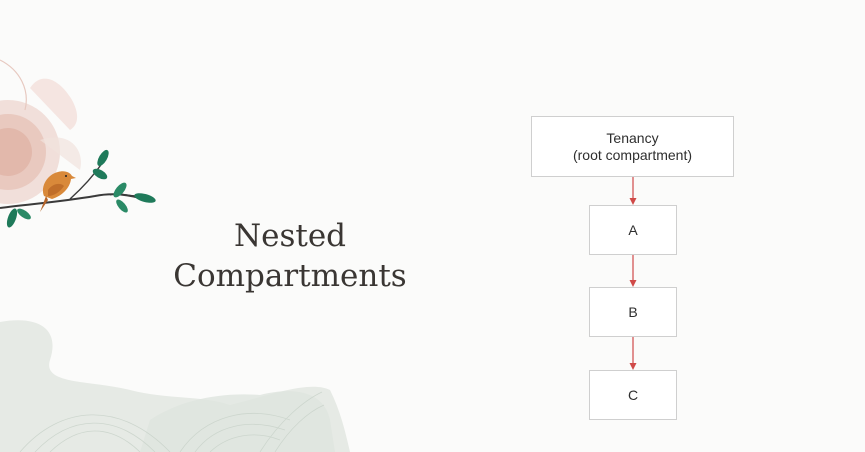 This screenshot has width=865, height=452. Describe the element at coordinates (632, 137) in the screenshot. I see `tenancy-label: Tenancy` at that location.